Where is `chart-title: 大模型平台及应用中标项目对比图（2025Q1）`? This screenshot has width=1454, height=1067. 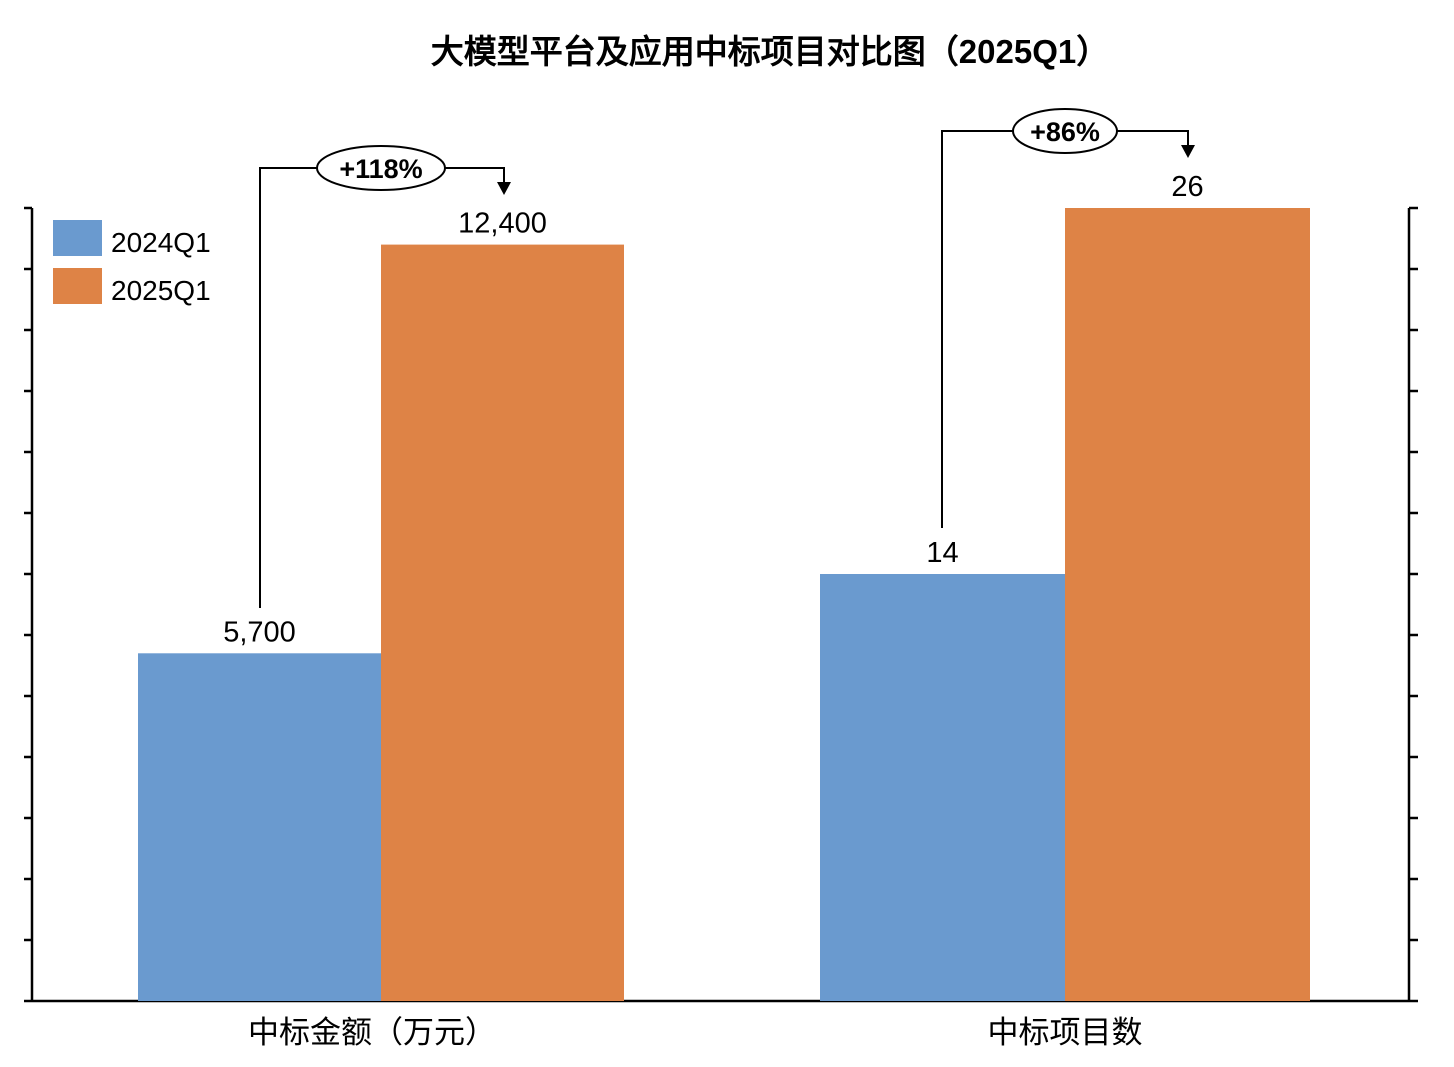
chart-title: 大模型平台及应用中标项目对比图（2025Q1） is located at coordinates (770, 51).